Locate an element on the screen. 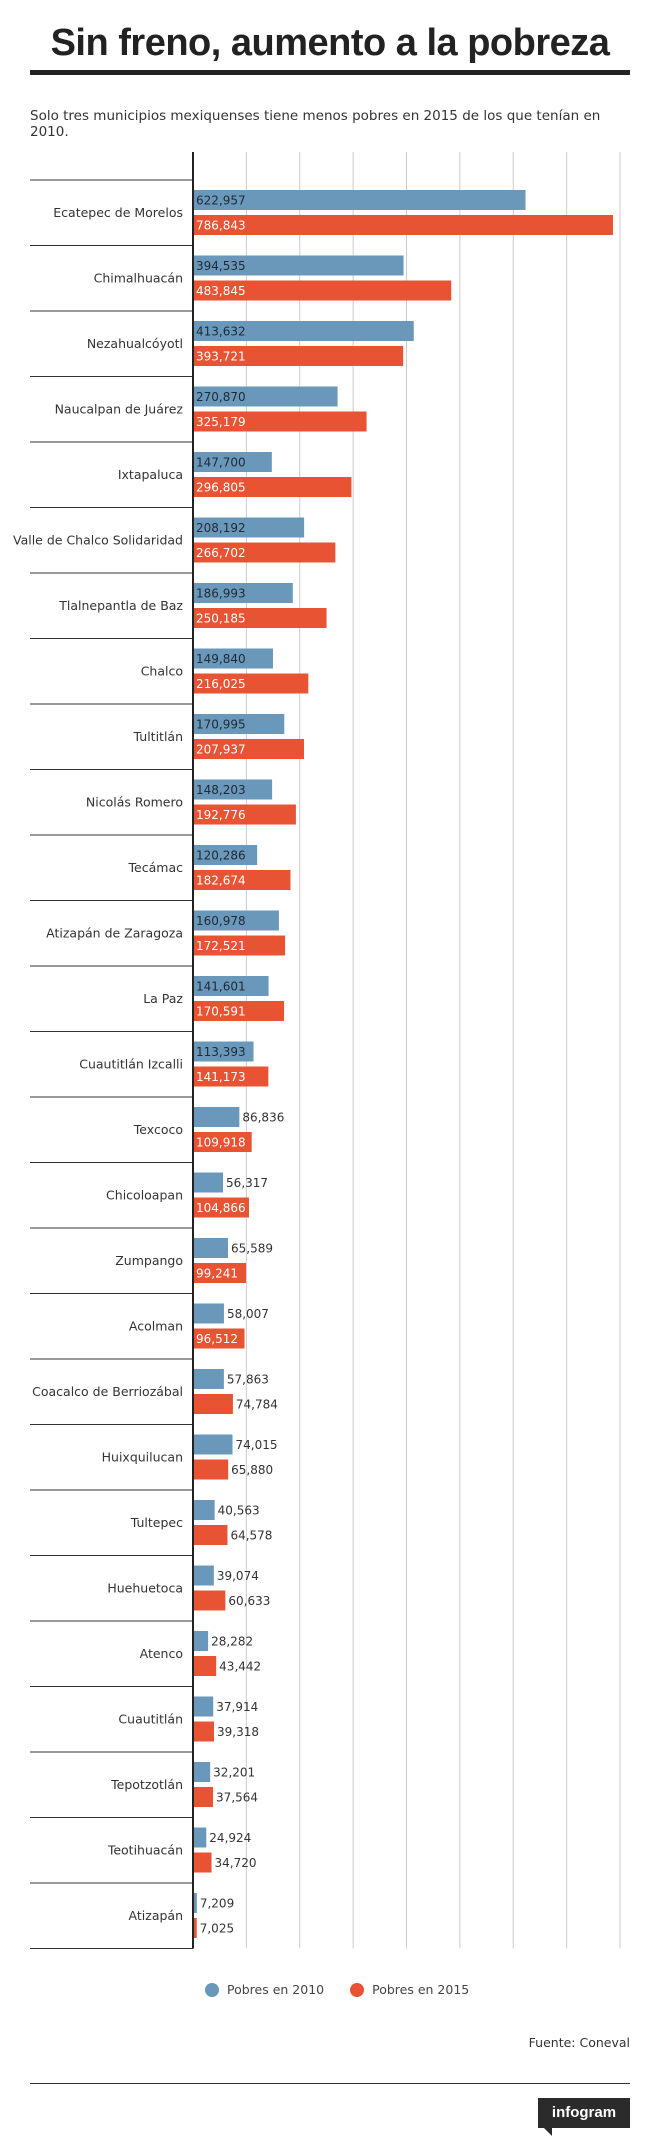  category-label: Tecámac is located at coordinates (156, 867).